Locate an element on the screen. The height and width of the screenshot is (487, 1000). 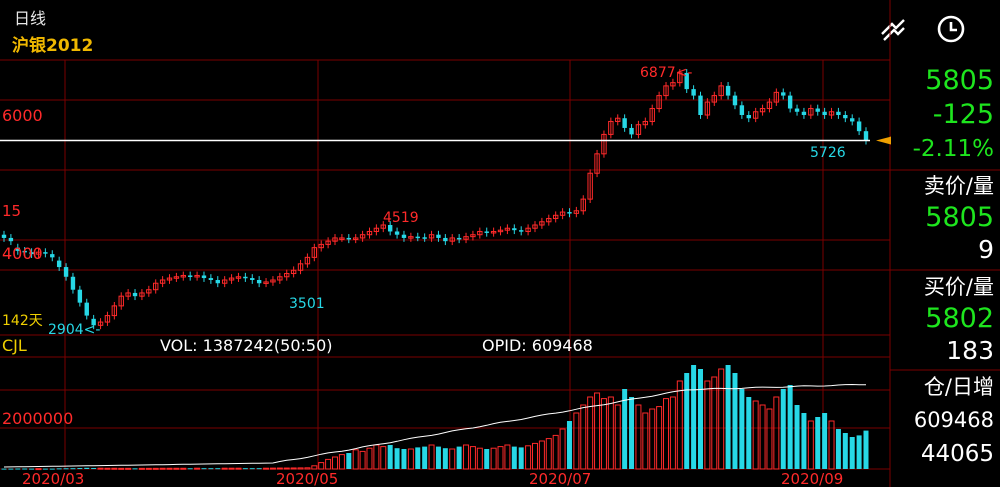
clock-icon is located at coordinates (951, 29).